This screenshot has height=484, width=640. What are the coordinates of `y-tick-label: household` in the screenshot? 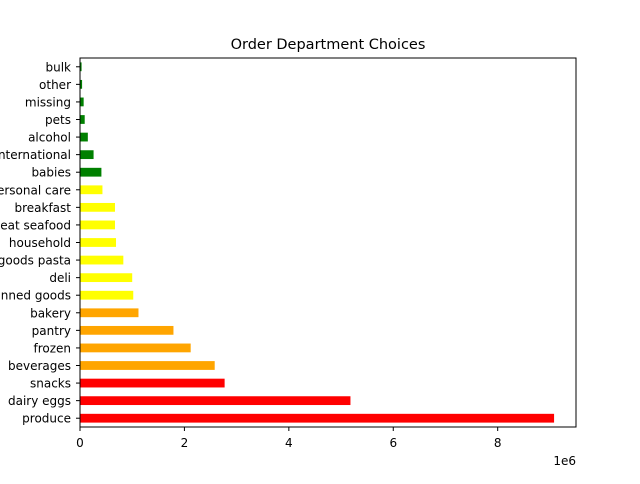 It's located at (40, 243).